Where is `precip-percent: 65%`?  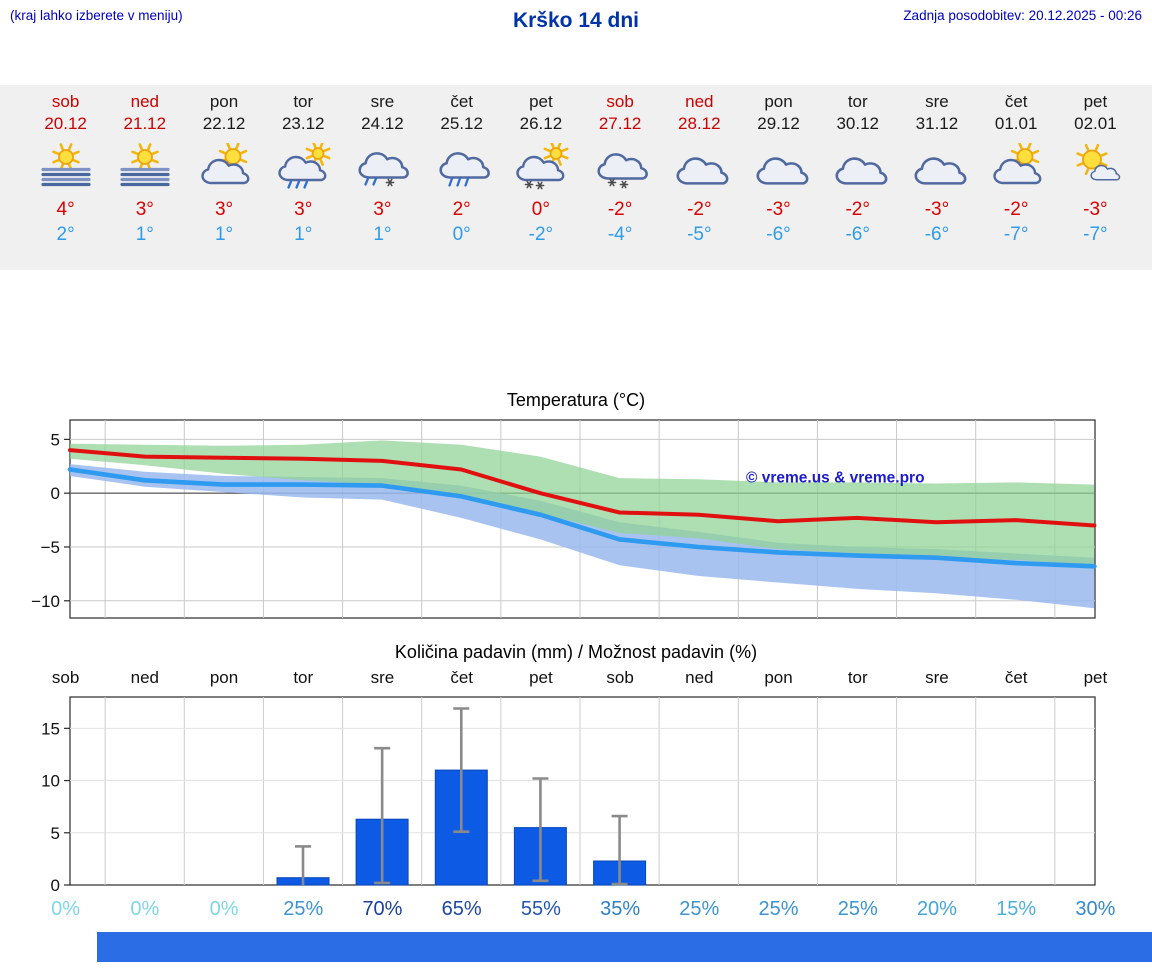 precip-percent: 65% is located at coordinates (461, 909).